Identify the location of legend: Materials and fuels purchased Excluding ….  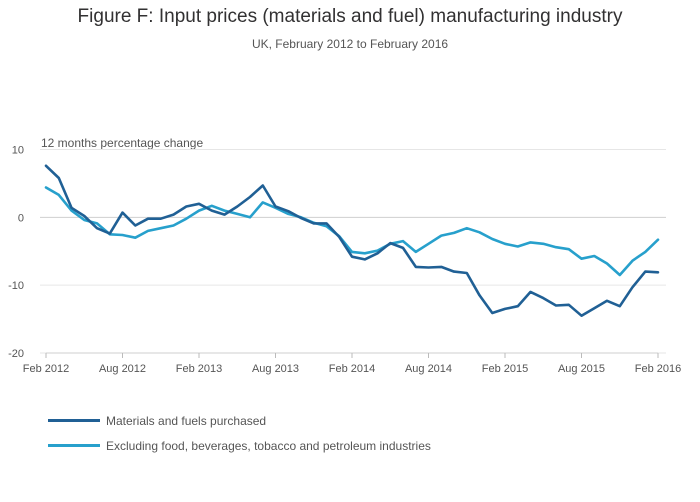
(239, 433).